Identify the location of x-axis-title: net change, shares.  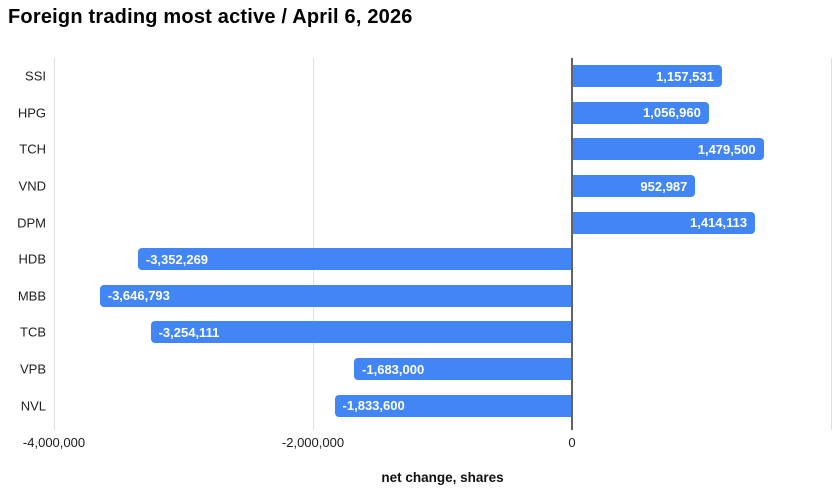
(442, 477).